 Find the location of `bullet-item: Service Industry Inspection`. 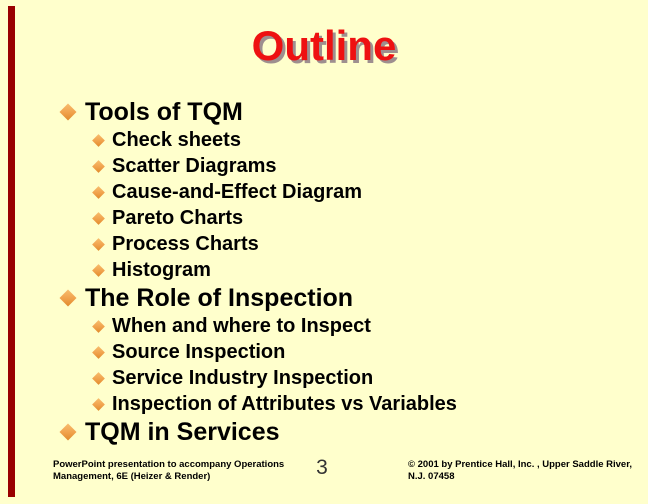

bullet-item: Service Industry Inspection is located at coordinates (324, 378).